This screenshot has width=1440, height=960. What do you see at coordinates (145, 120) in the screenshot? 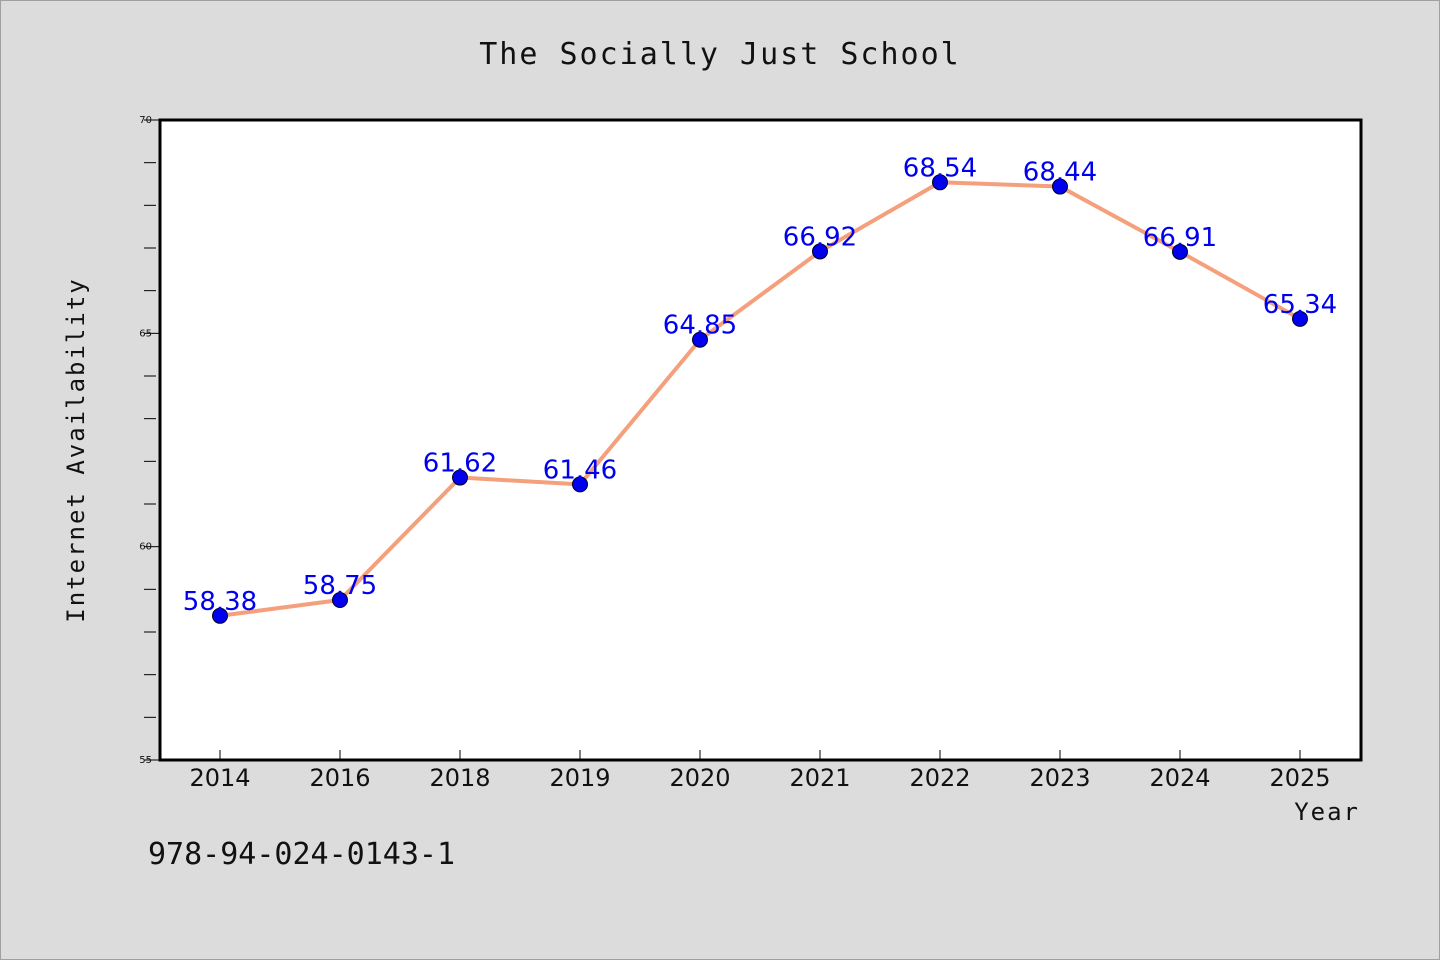
I see `y-tick-label: 70` at bounding box center [145, 120].